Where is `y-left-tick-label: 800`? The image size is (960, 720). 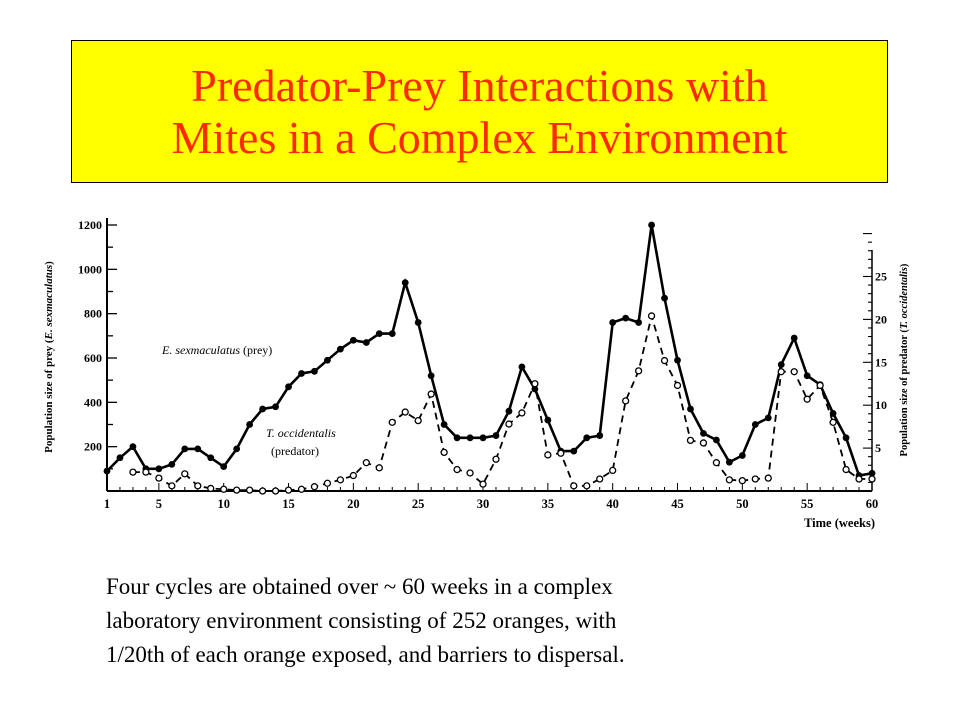 y-left-tick-label: 800 is located at coordinates (93, 314).